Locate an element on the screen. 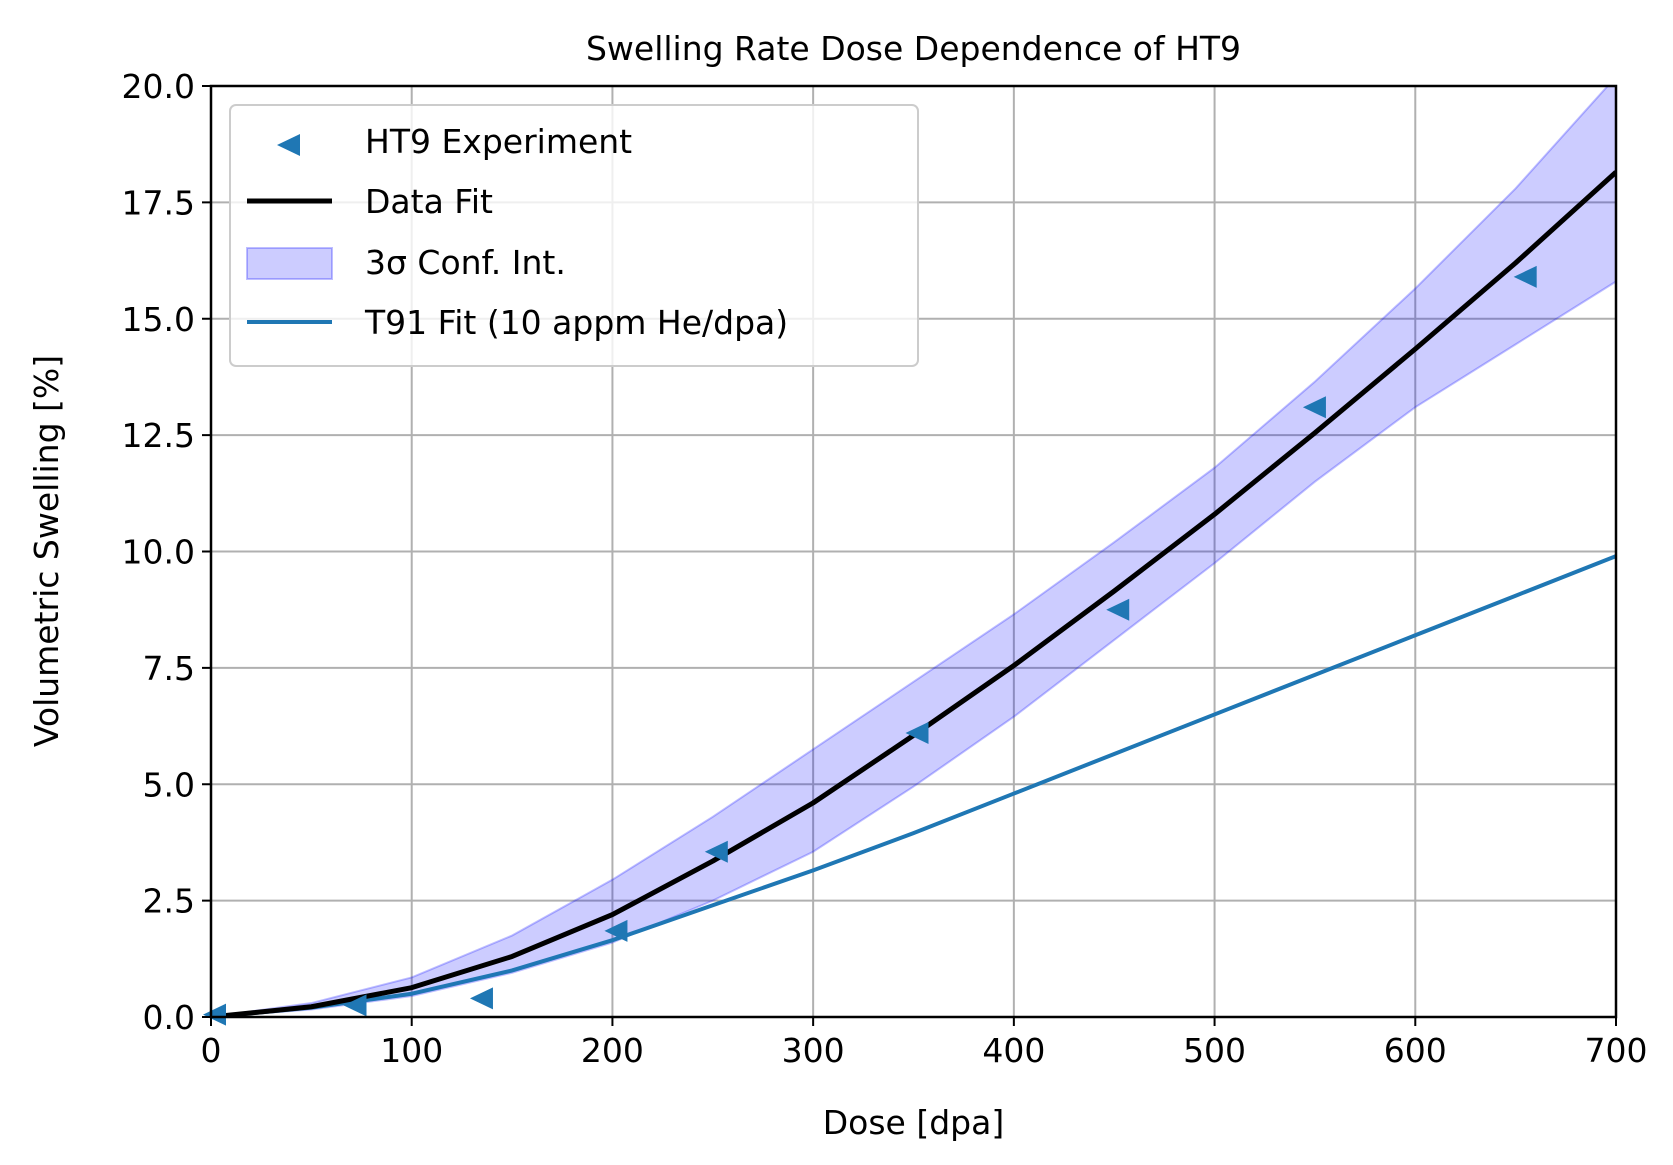  x-axis-label: Dose [dpa] is located at coordinates (913, 1122).